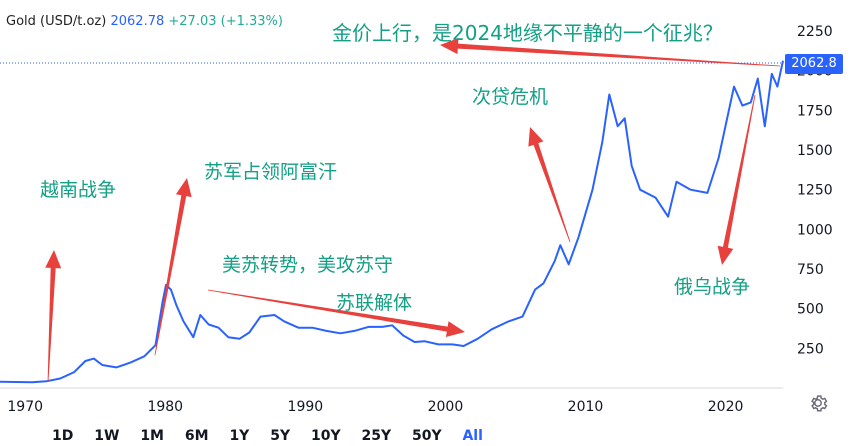 This screenshot has height=446, width=866. Describe the element at coordinates (239, 436) in the screenshot. I see `timeframe-1y: 1Y` at that location.